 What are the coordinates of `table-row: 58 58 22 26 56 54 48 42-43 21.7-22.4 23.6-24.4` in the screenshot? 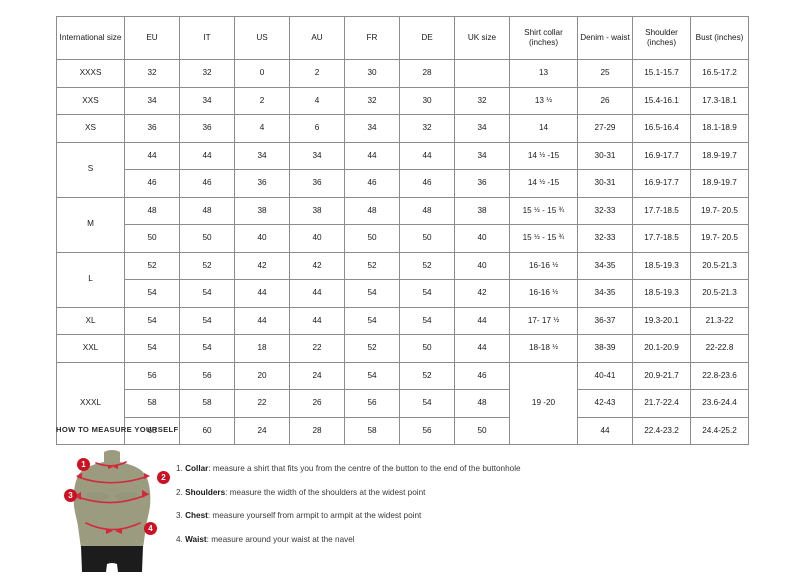 It's located at (403, 403).